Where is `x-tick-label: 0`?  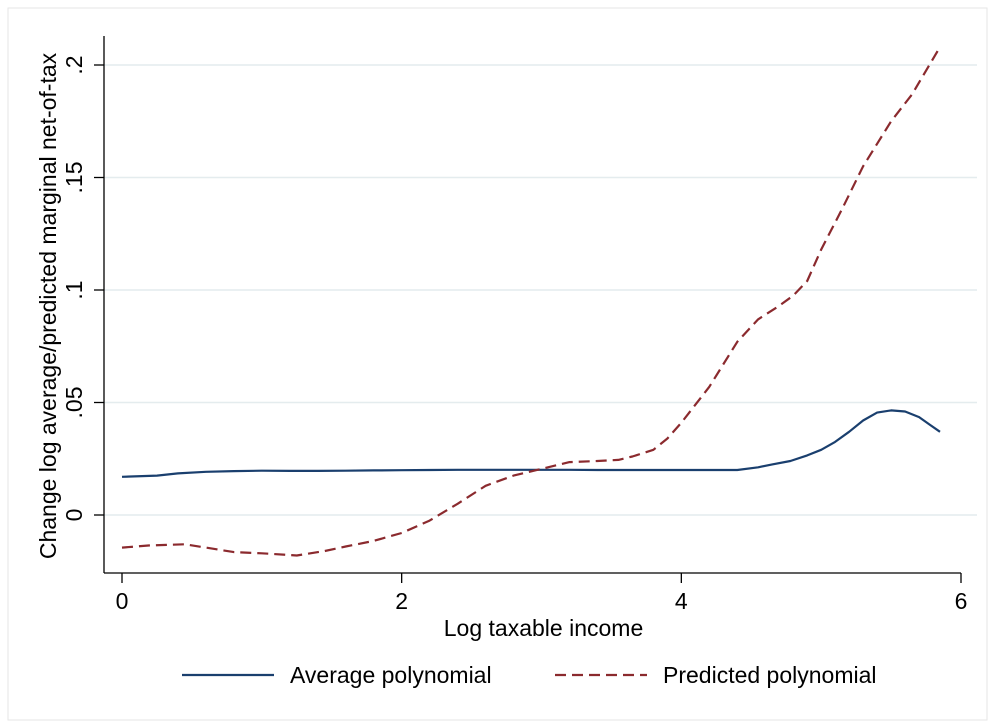 x-tick-label: 0 is located at coordinates (122, 601).